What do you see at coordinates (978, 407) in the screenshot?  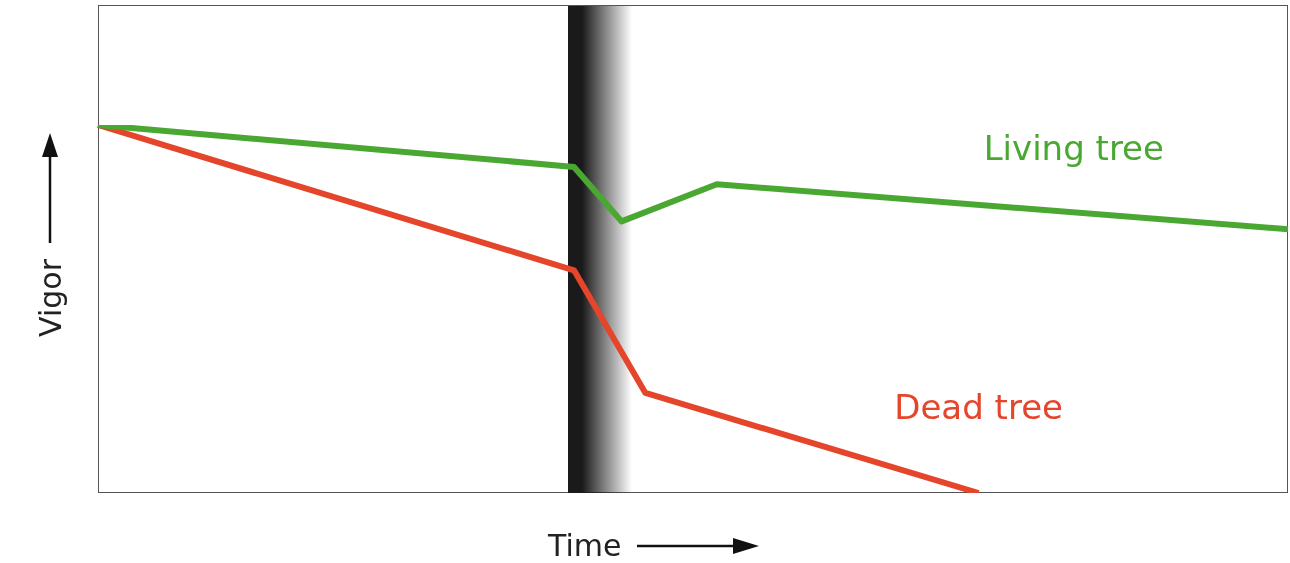 I see `series-label: Dead tree` at bounding box center [978, 407].